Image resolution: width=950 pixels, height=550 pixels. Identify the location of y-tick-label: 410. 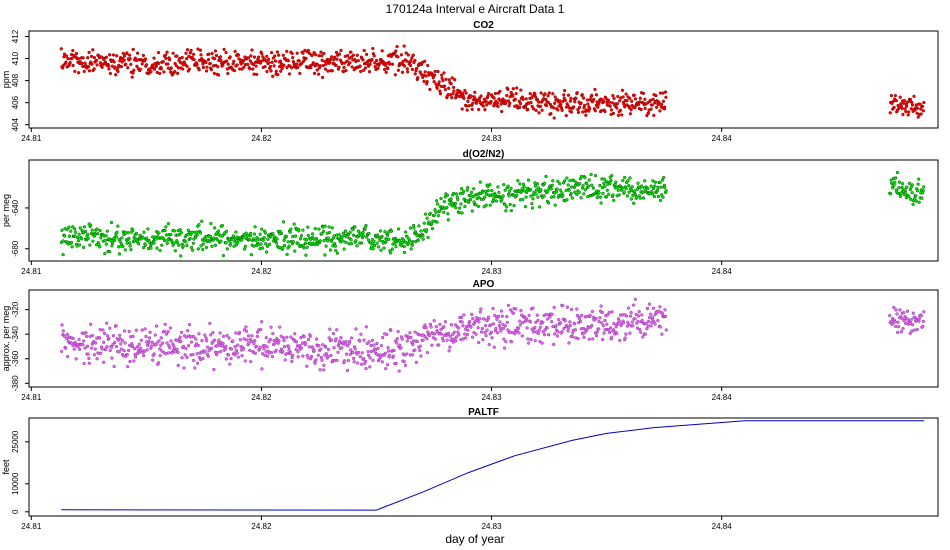
(15, 58).